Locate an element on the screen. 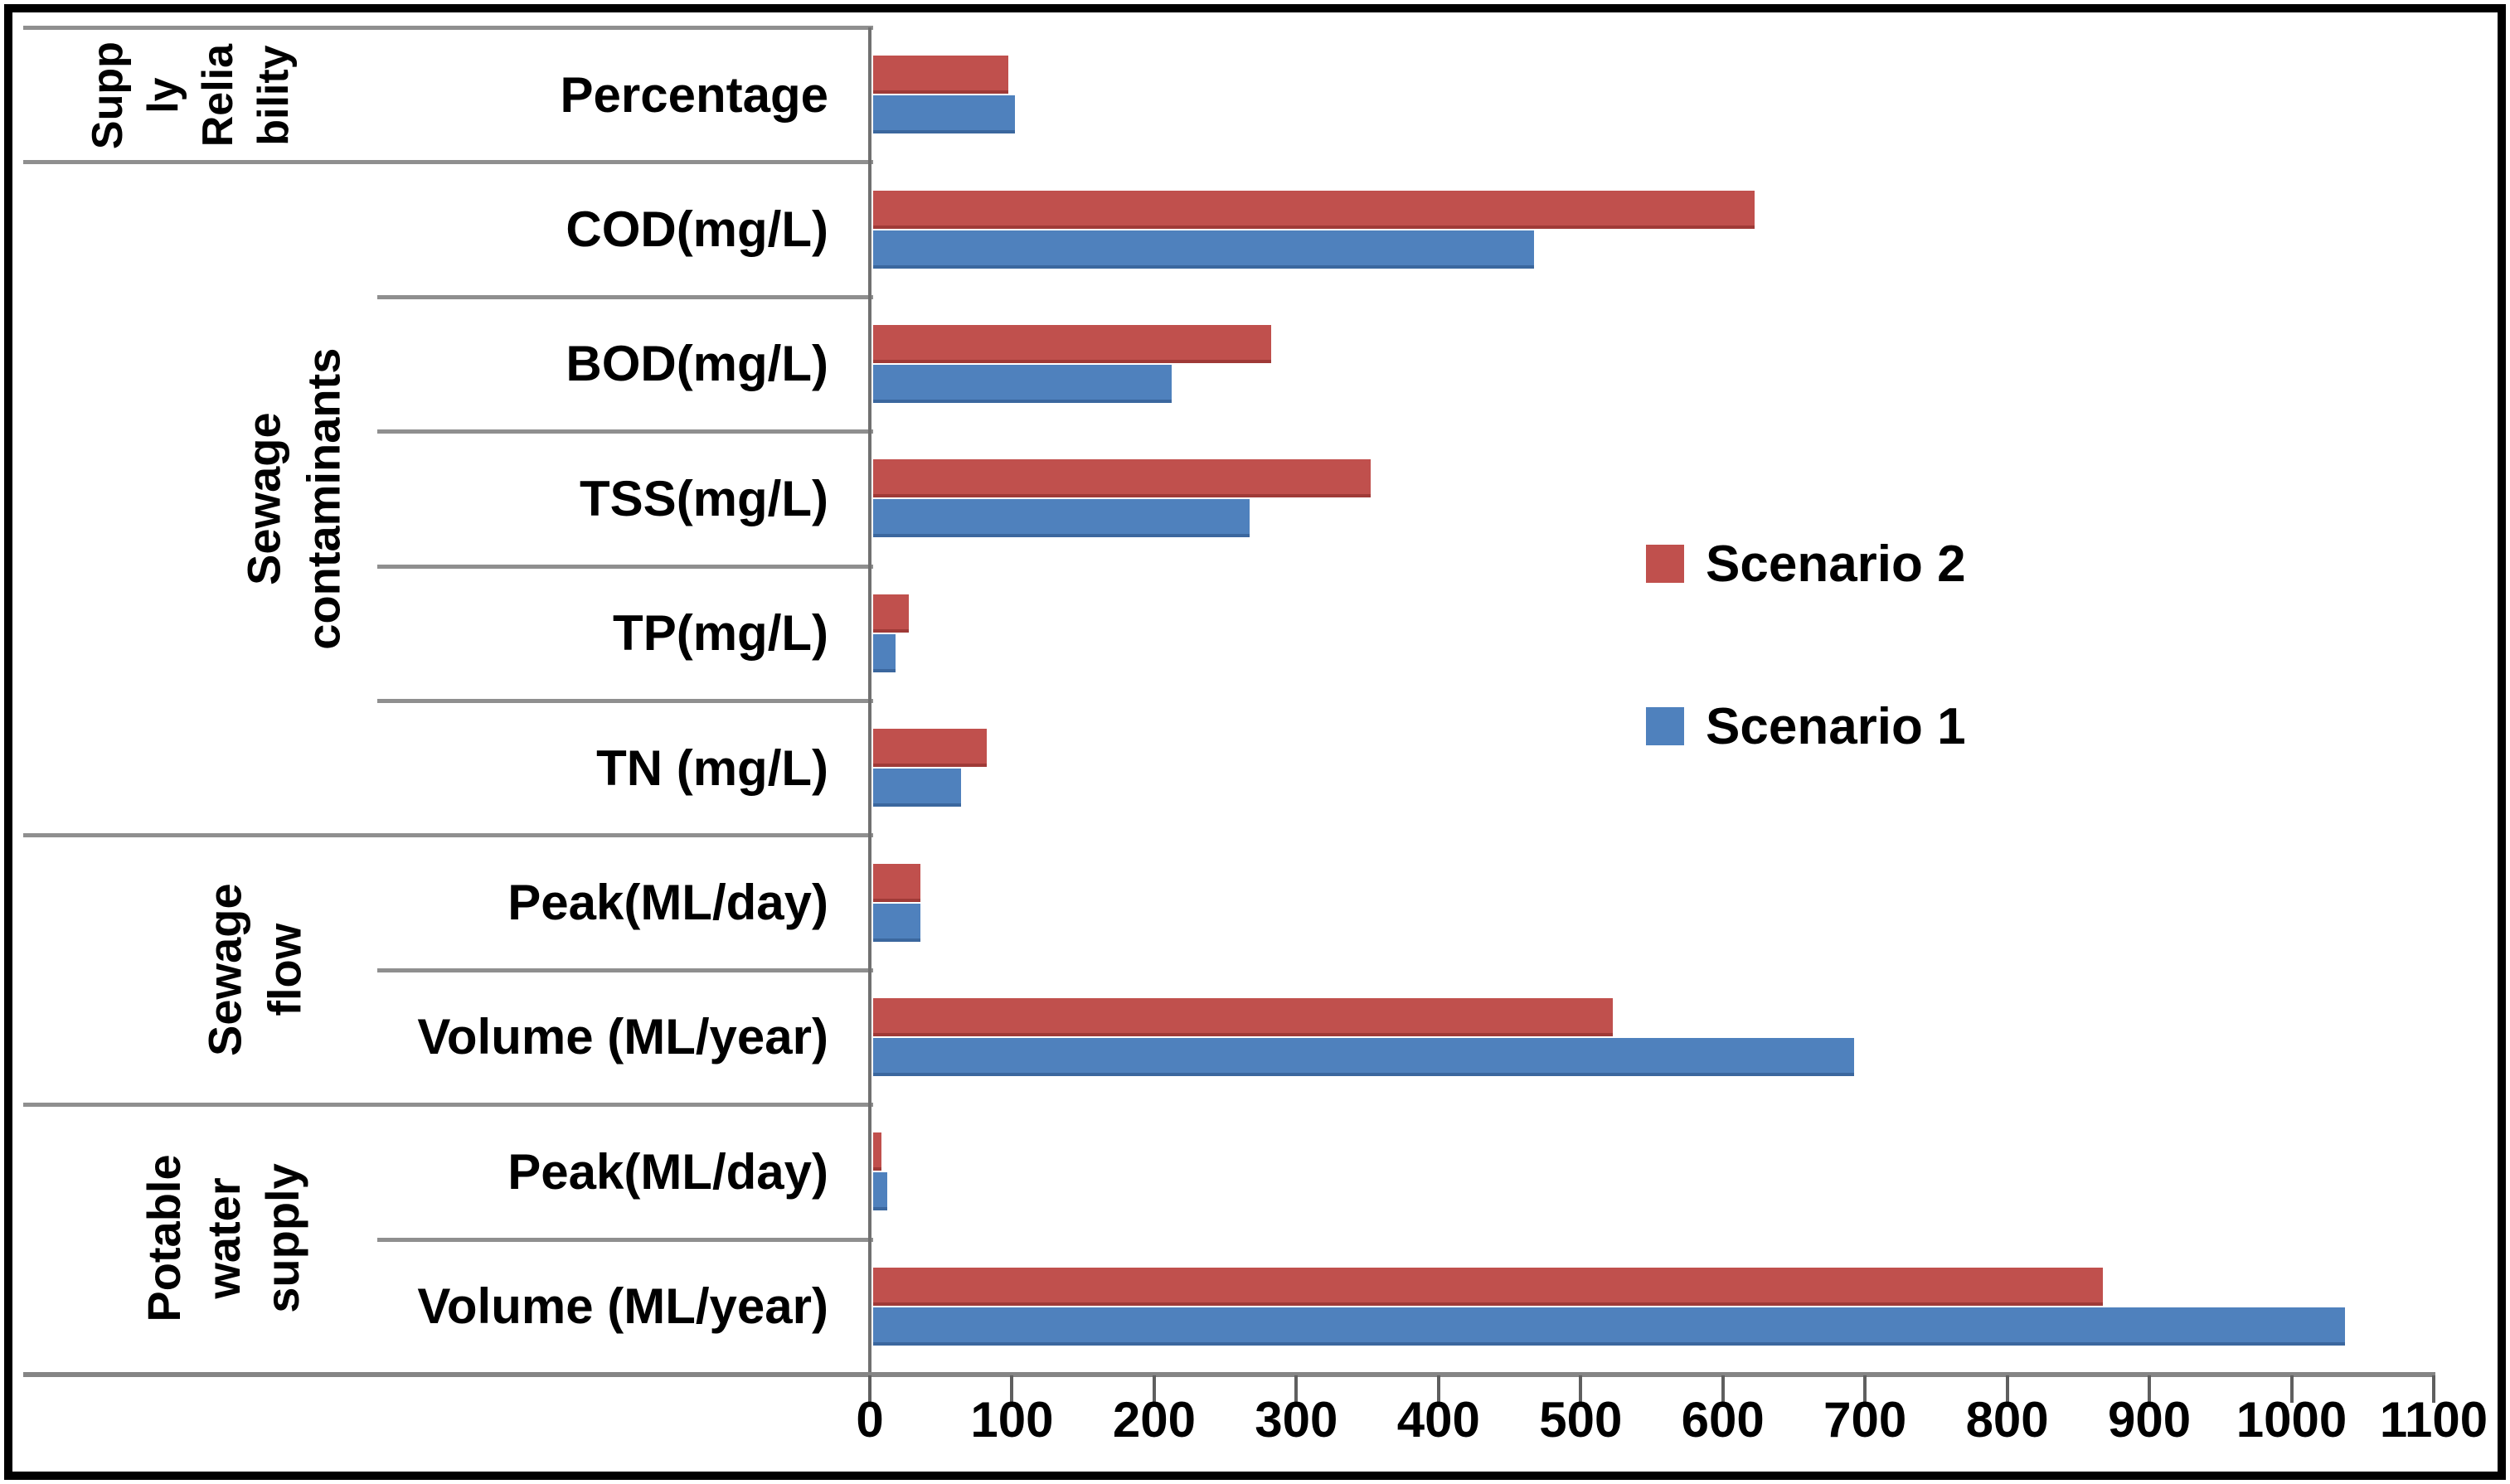 This screenshot has height=1484, width=2510. axis-tick-label: 900 is located at coordinates (2150, 1420).